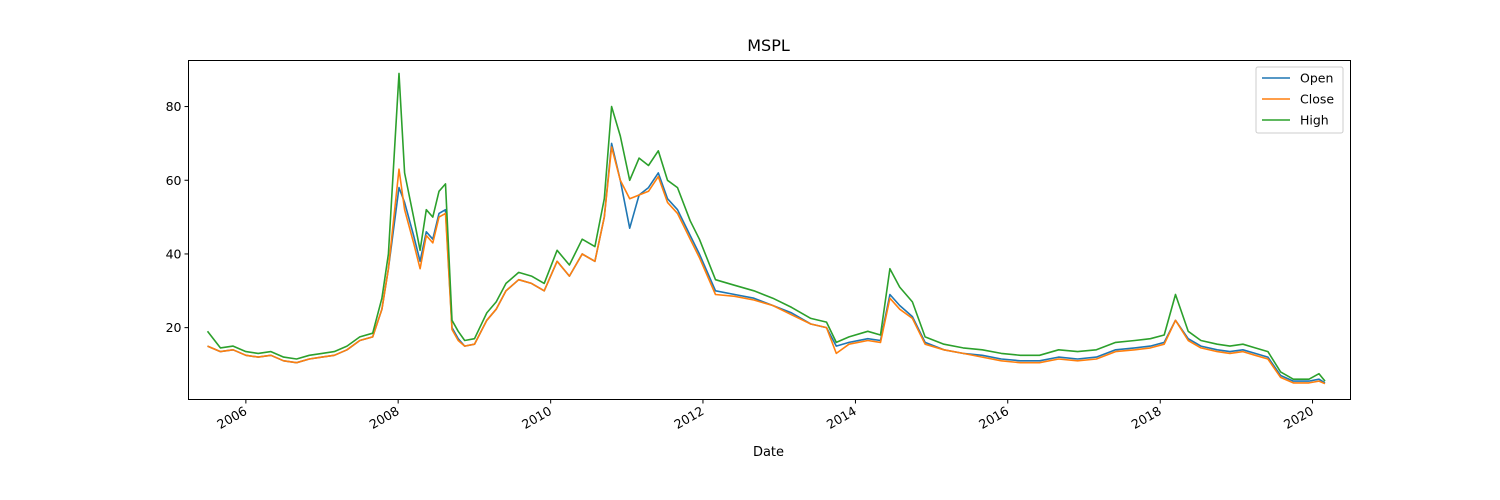 The width and height of the screenshot is (1500, 500). What do you see at coordinates (1146, 417) in the screenshot?
I see `x-tick-label: 2018` at bounding box center [1146, 417].